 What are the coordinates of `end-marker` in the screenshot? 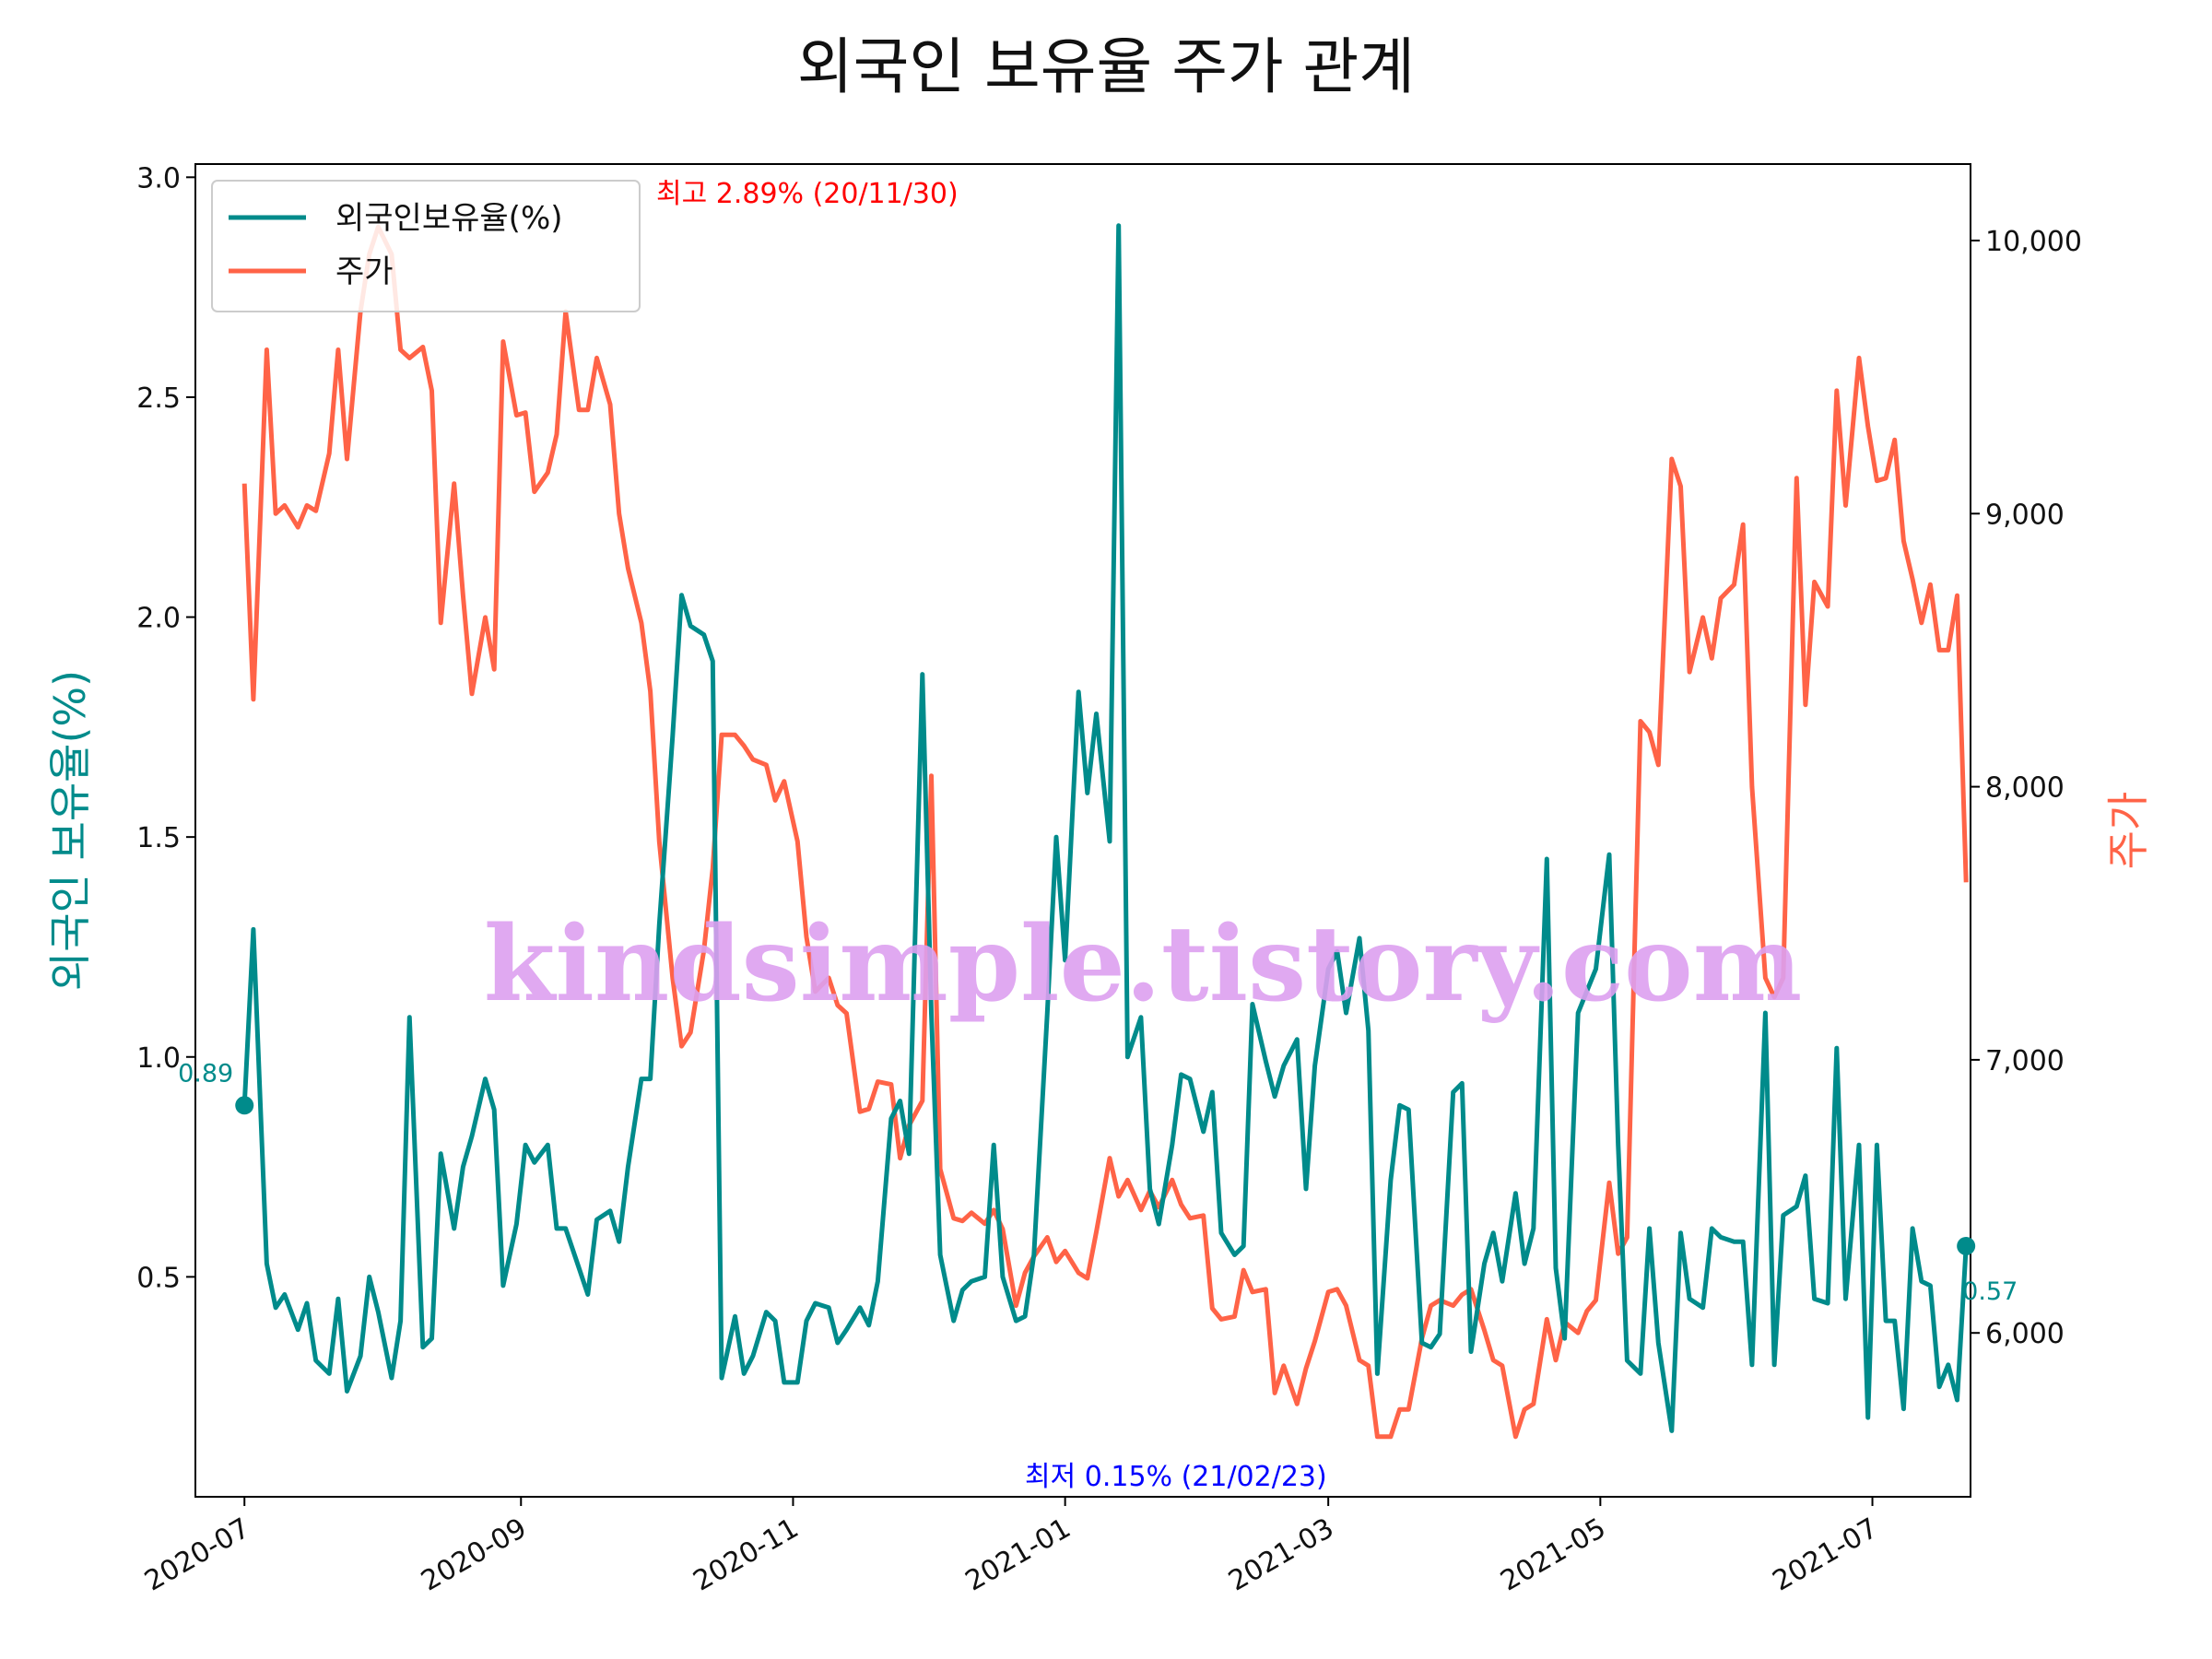 It's located at (1966, 1245).